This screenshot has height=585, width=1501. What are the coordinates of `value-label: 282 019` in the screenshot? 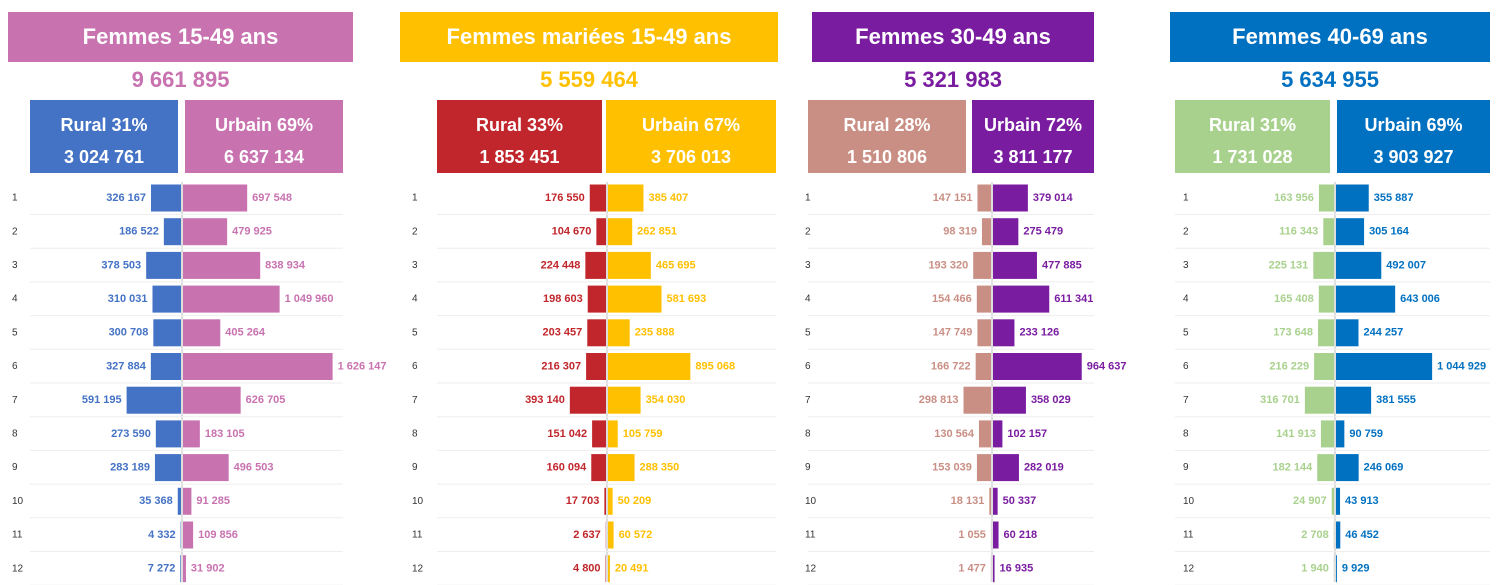 It's located at (1044, 468).